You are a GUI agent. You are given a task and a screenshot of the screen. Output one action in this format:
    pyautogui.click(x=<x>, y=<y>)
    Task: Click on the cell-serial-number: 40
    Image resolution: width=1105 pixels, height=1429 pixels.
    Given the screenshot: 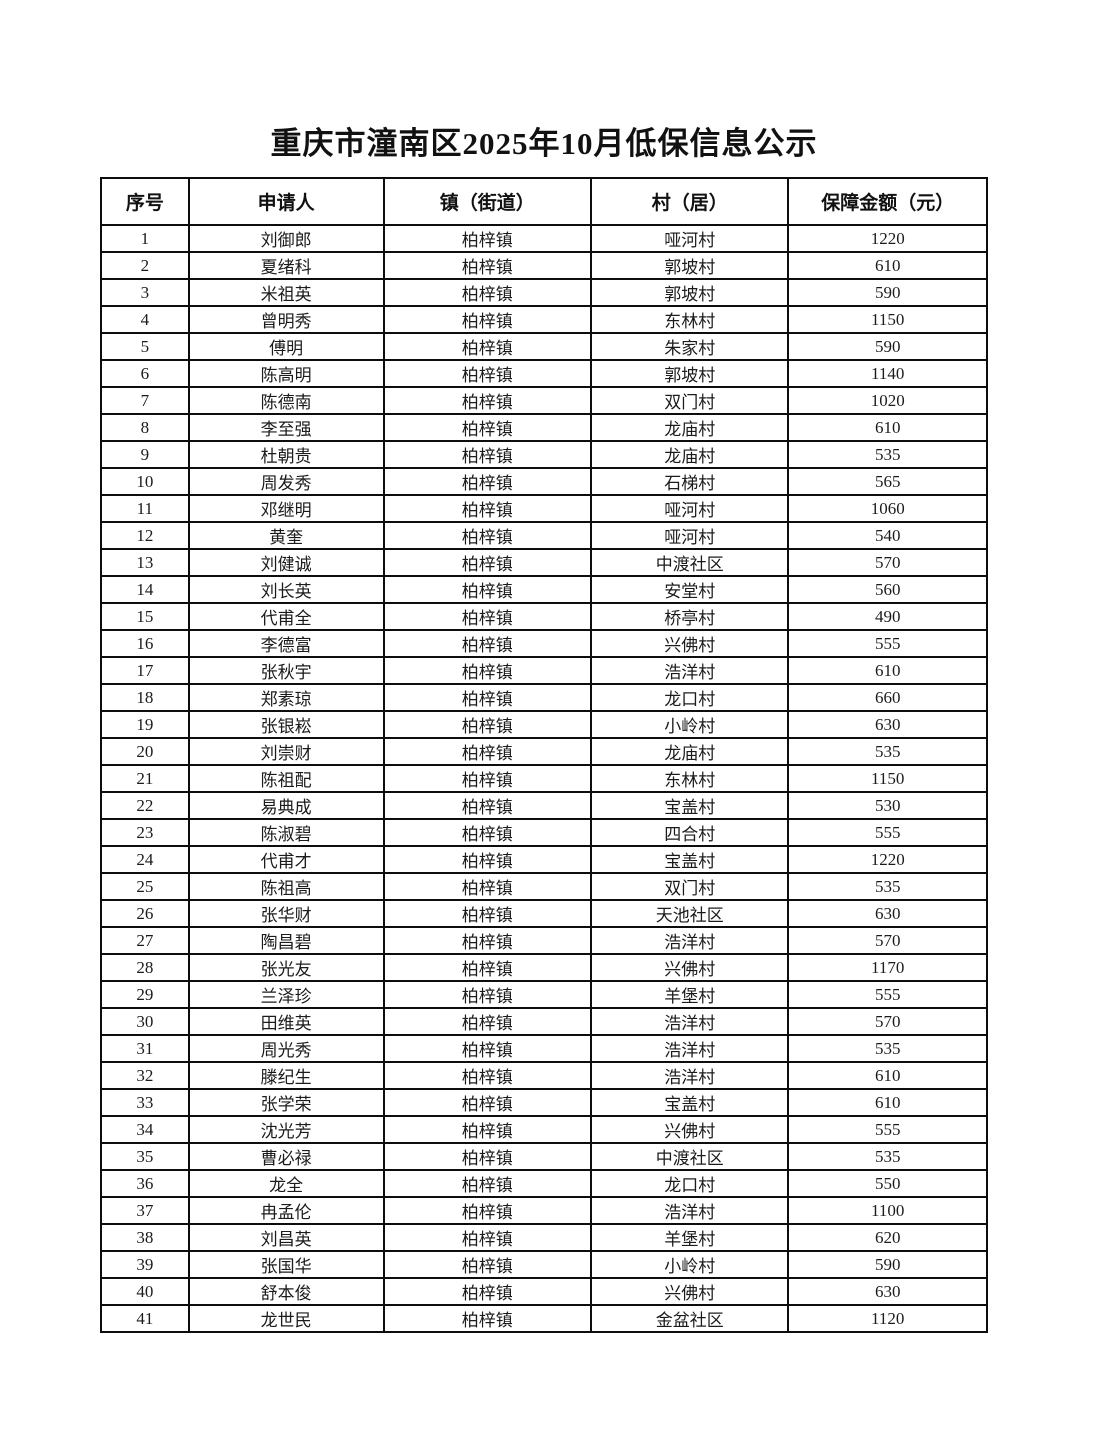 What is the action you would take?
    pyautogui.click(x=145, y=1291)
    